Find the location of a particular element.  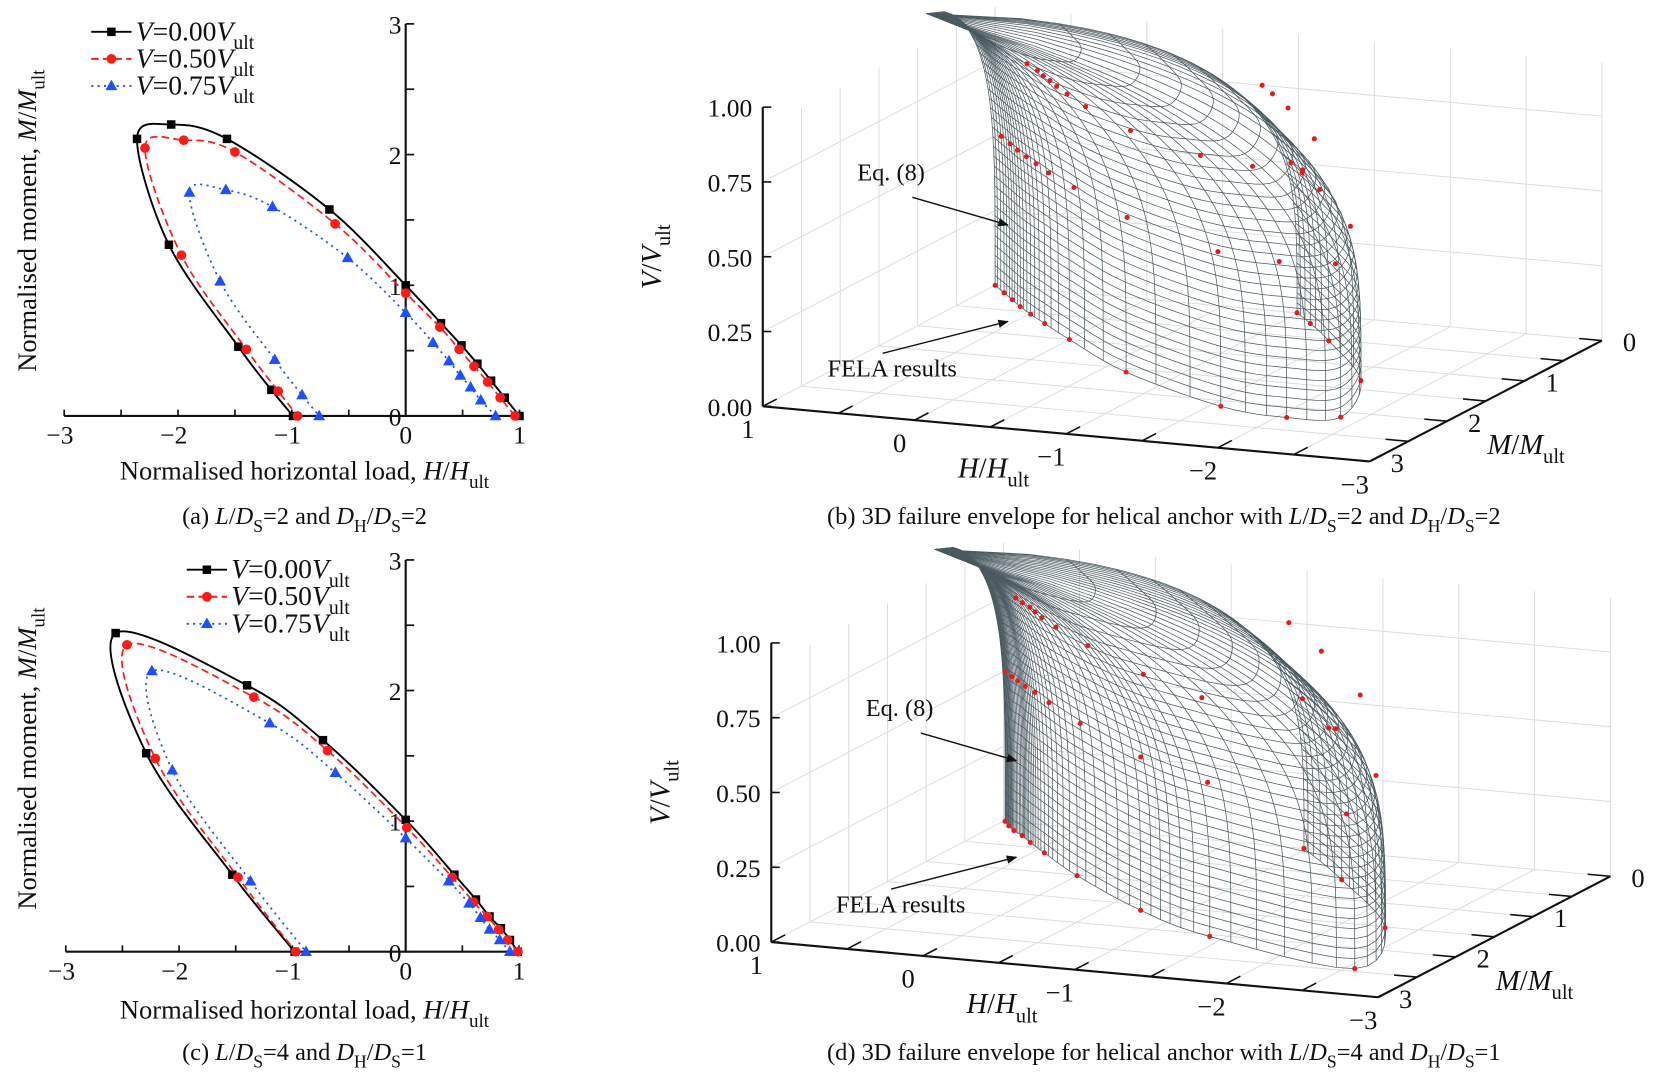

x-axis-title: Normalised horizontal load, H/Hult is located at coordinates (305, 474).